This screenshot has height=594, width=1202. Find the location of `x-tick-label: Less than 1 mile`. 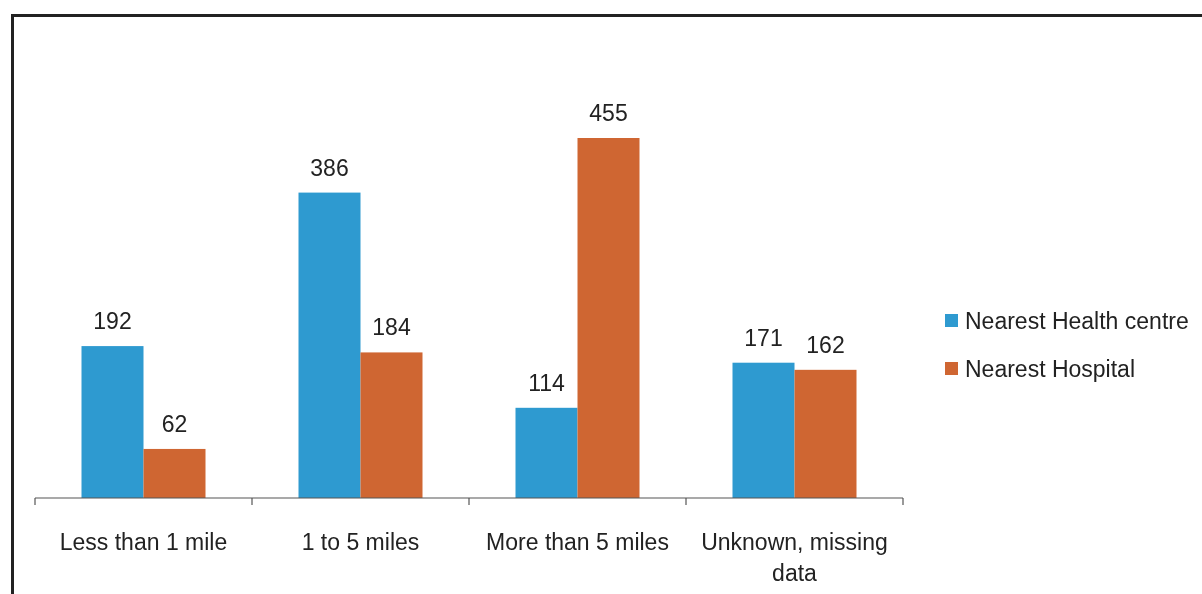

x-tick-label: Less than 1 mile is located at coordinates (143, 542).